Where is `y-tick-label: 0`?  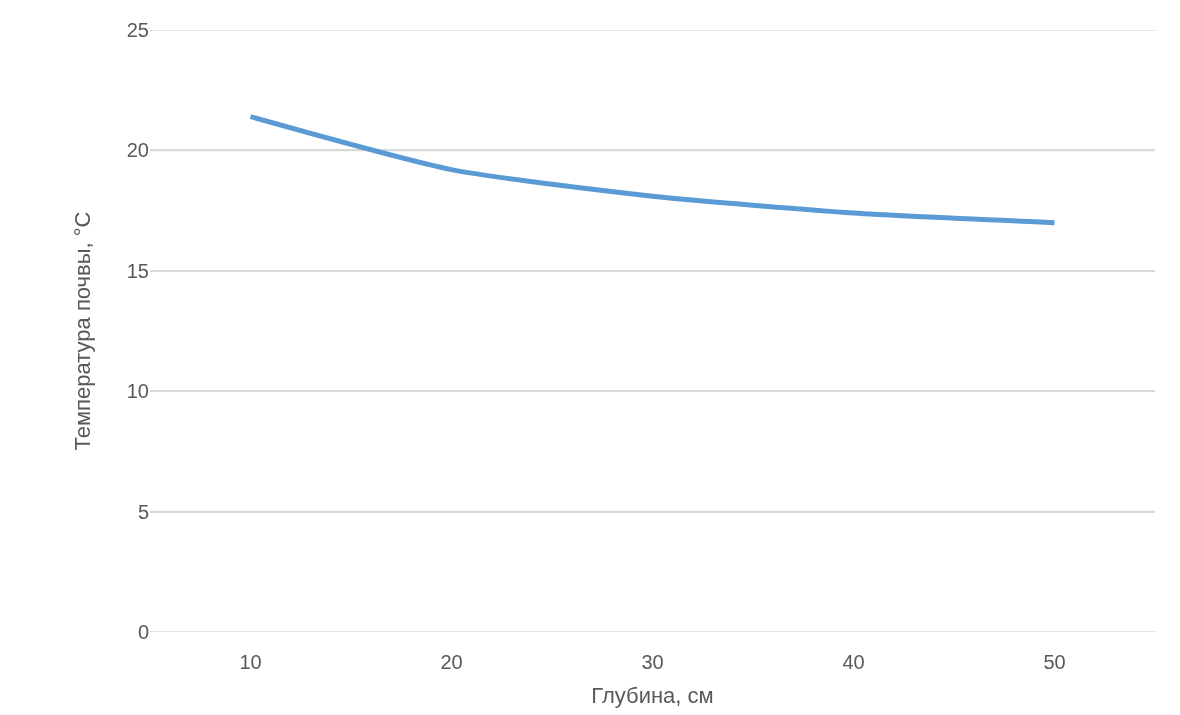 y-tick-label: 0 is located at coordinates (143, 632).